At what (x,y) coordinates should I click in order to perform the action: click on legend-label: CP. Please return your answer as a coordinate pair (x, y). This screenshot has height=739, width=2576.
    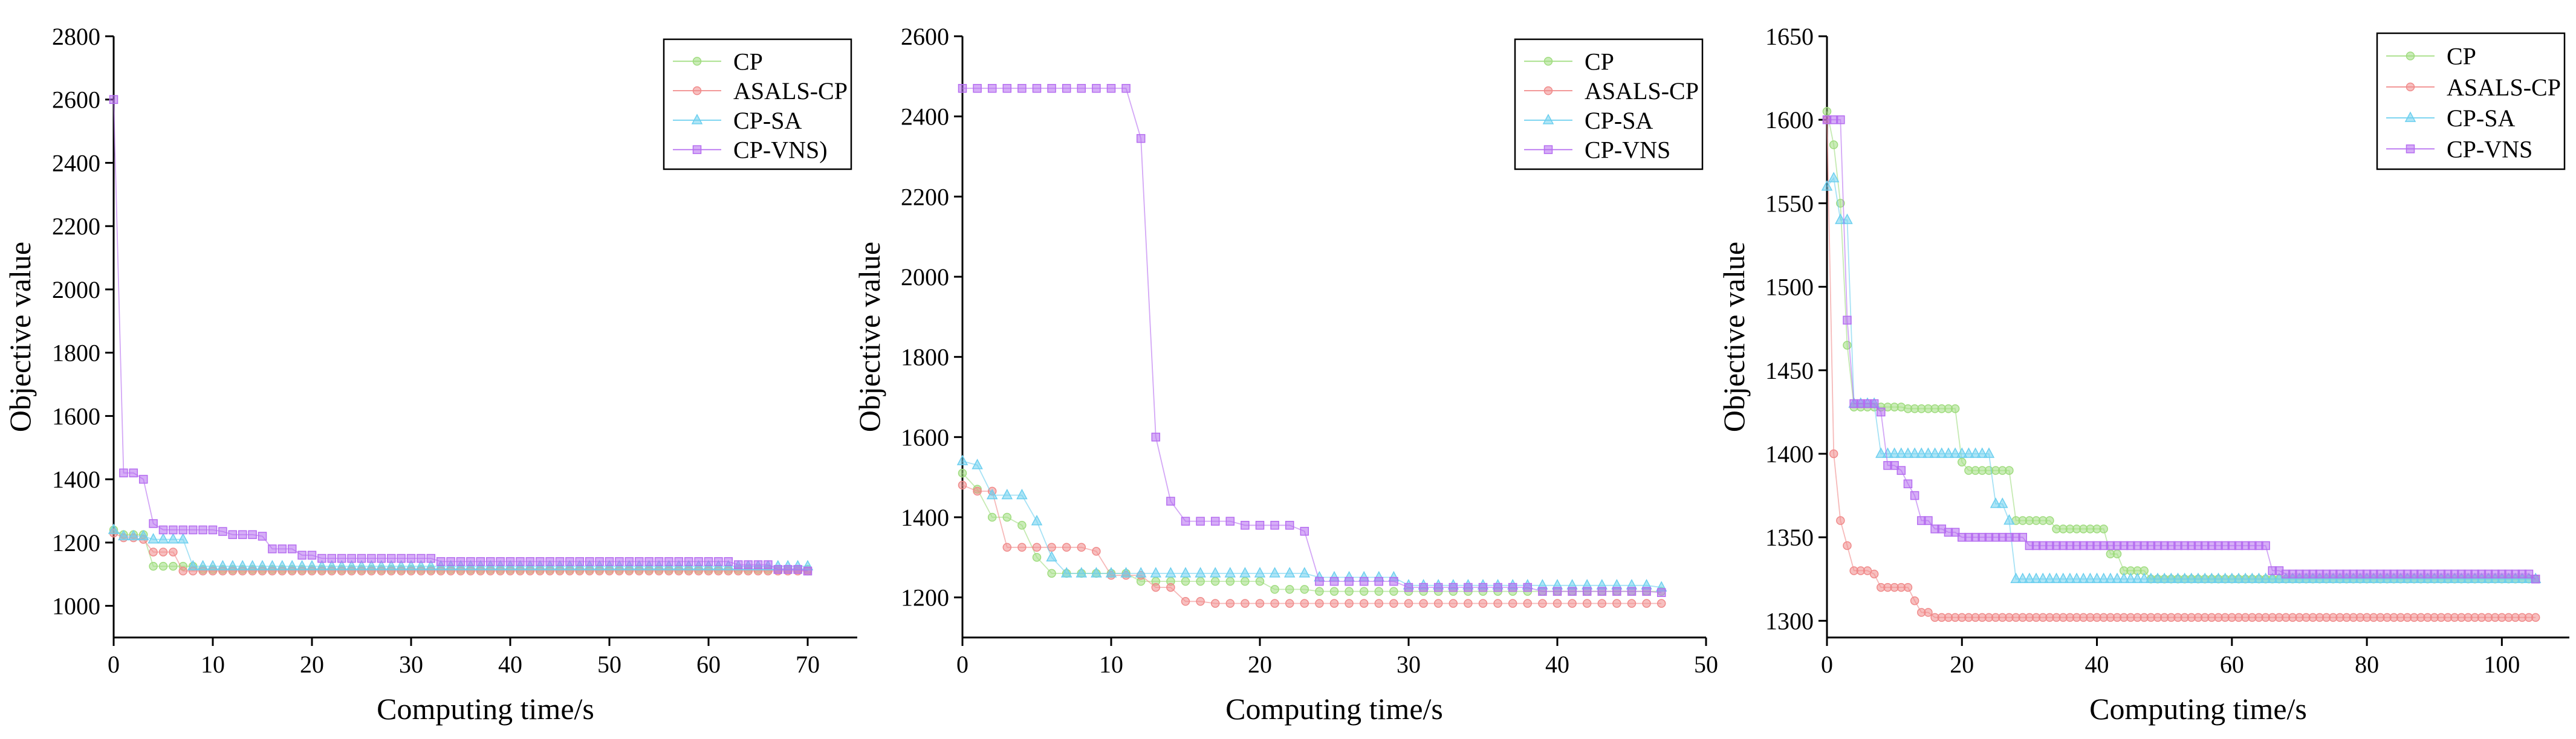
    Looking at the image, I should click on (748, 61).